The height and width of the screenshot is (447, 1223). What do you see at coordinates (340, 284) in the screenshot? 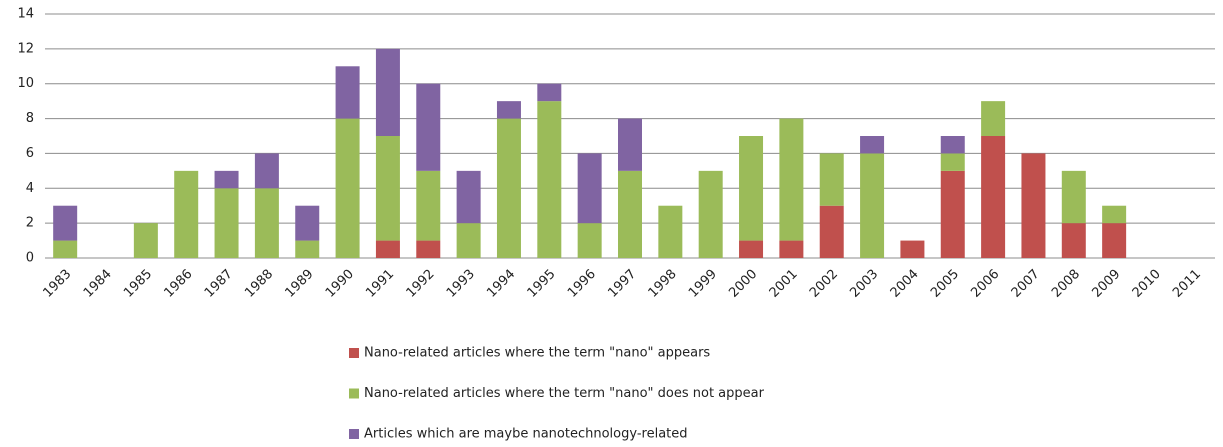
I see `x-tick-label: 1990` at bounding box center [340, 284].